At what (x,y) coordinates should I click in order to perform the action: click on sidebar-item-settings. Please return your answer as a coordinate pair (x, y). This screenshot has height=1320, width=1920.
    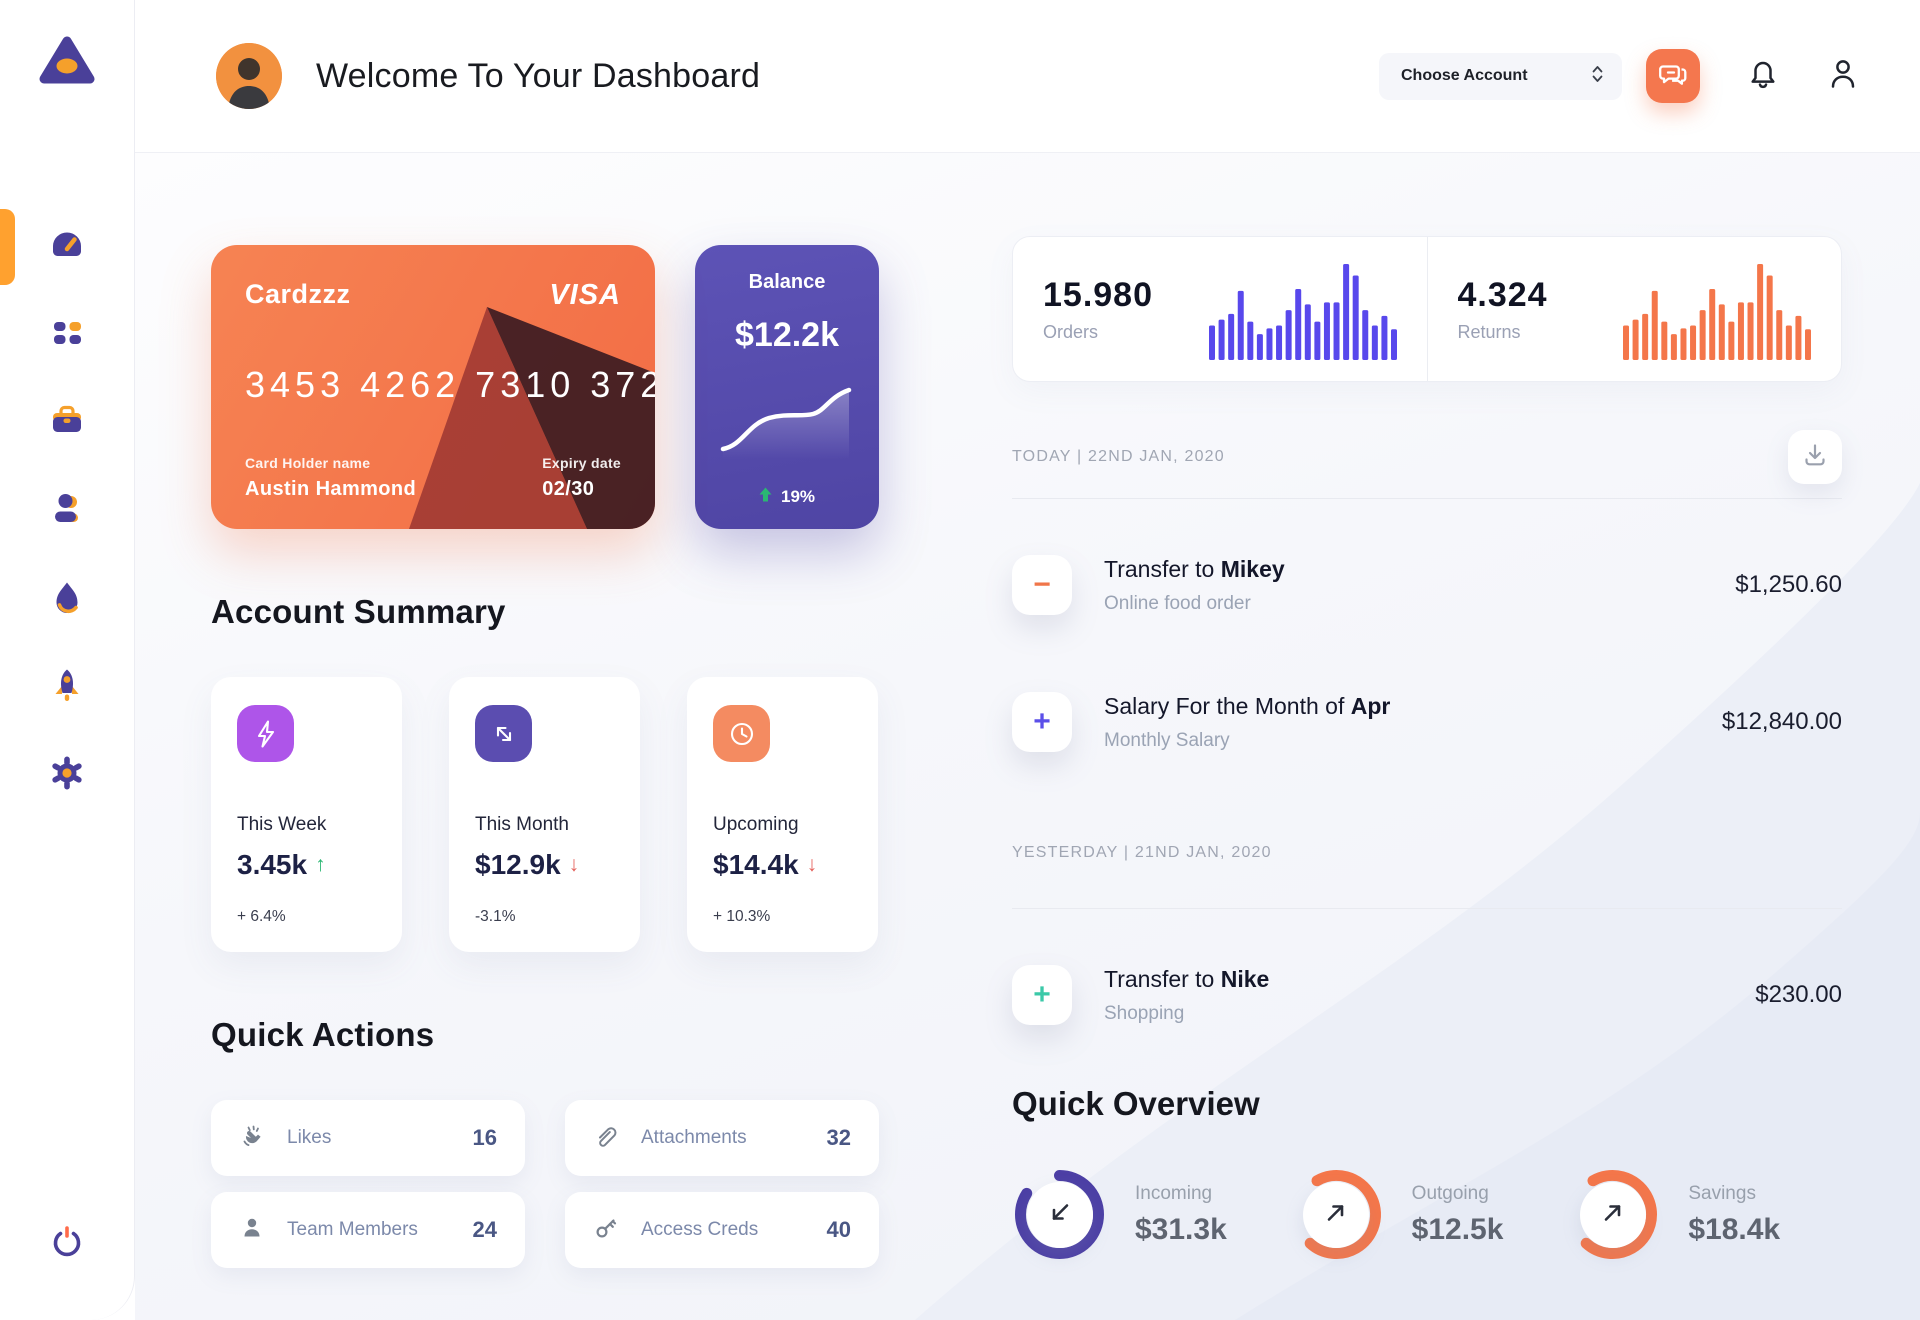
    Looking at the image, I should click on (67, 775).